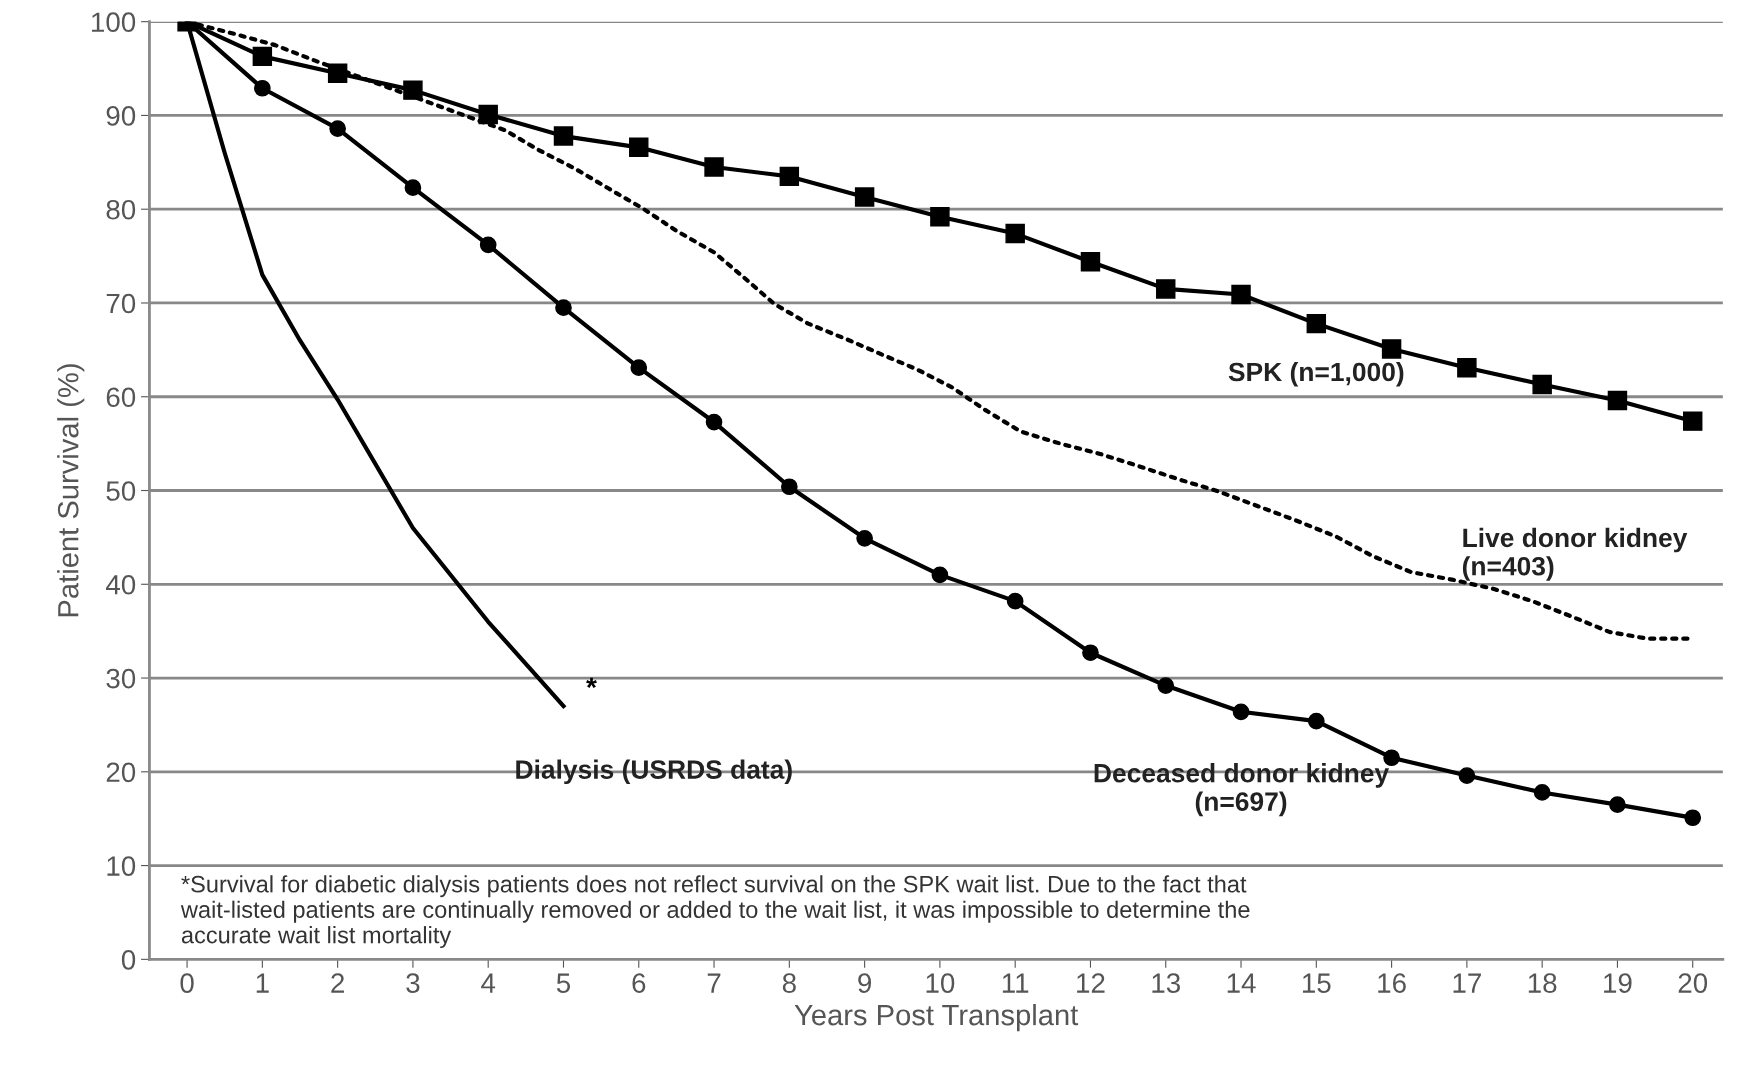 This screenshot has height=1084, width=1758. Describe the element at coordinates (120, 584) in the screenshot. I see `y-tick-label: 40` at that location.